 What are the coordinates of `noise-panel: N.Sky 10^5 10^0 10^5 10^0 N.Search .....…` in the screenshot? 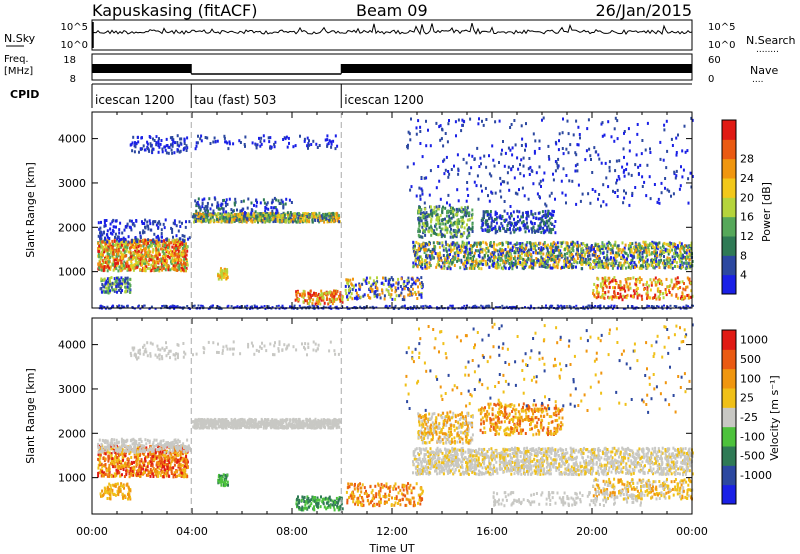 It's located at (400, 37).